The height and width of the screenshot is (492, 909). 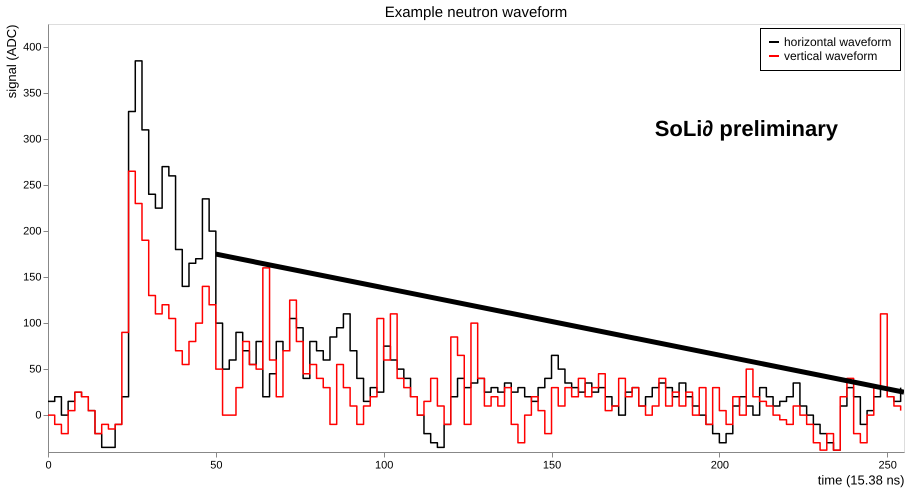 I want to click on y-tick-label: 100, so click(x=32, y=324).